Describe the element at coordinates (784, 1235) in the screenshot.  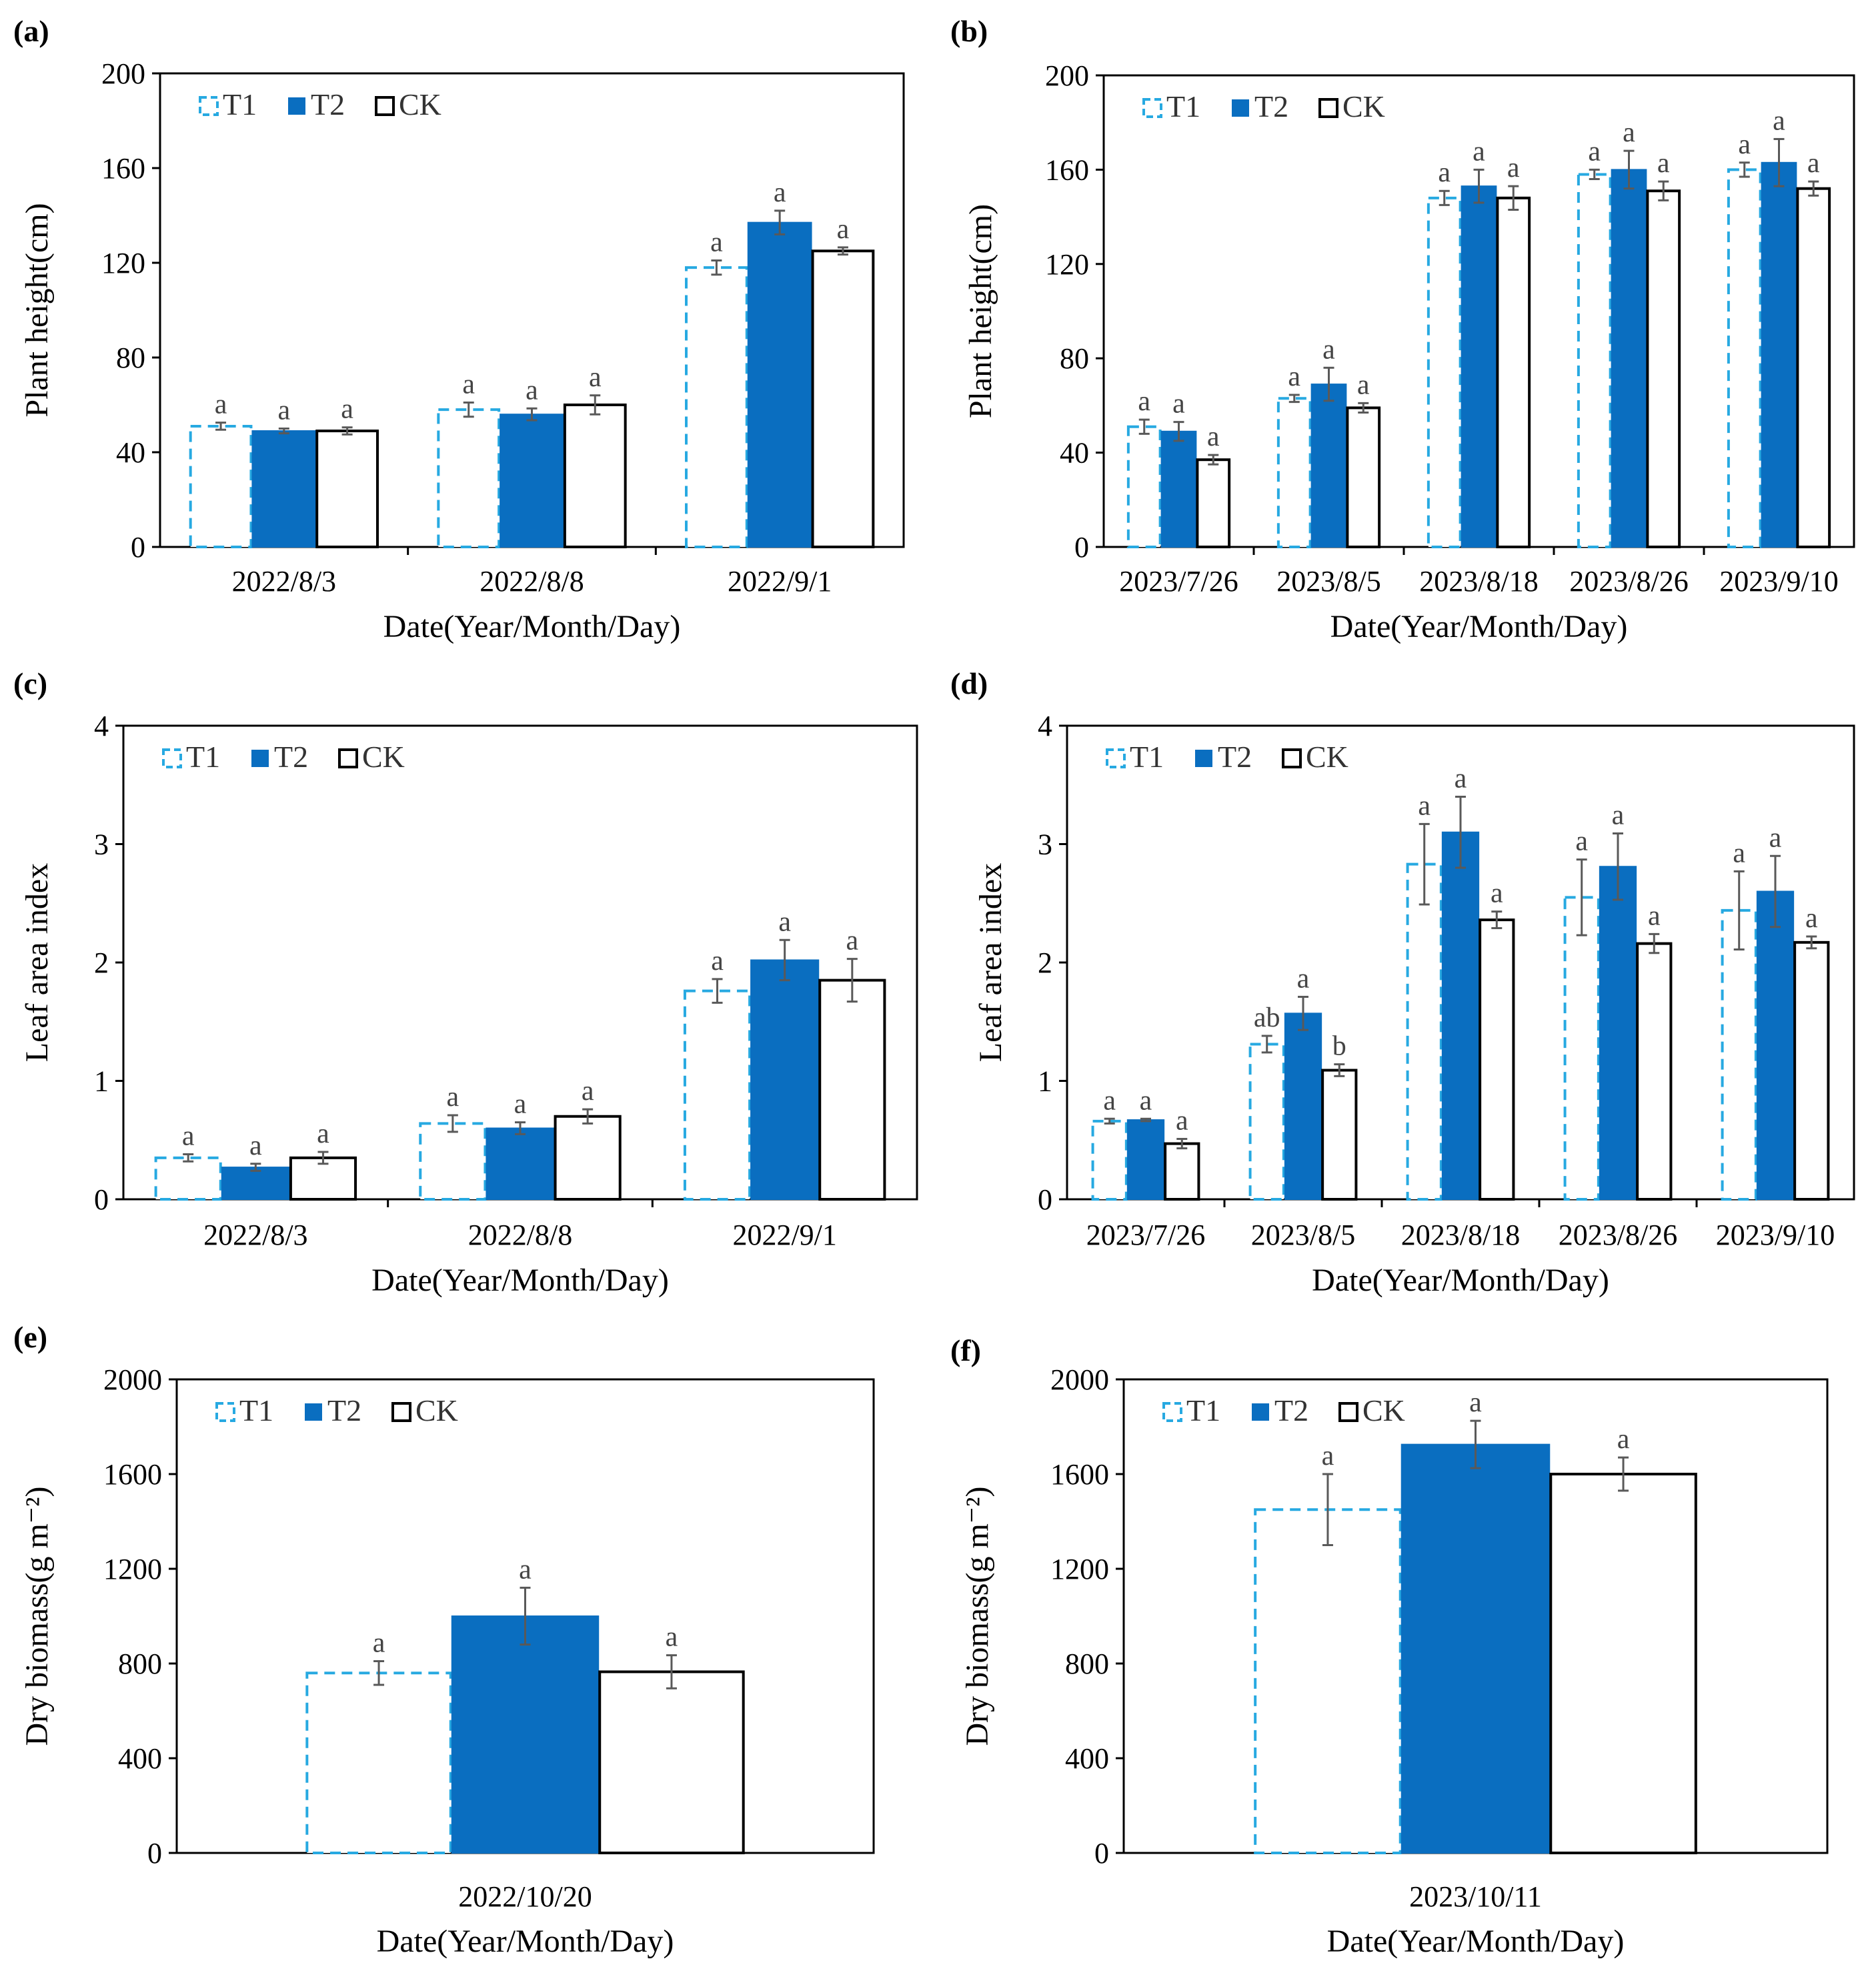
I see `x-tick-label: 2022/9/1` at that location.